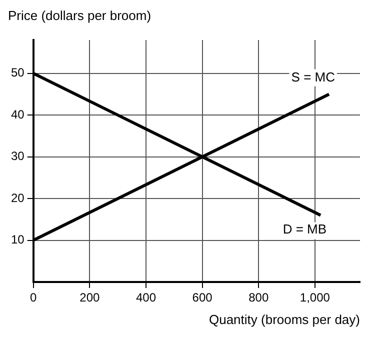 This screenshot has width=376, height=340. I want to click on x-tick-label: 1,000, so click(315, 297).